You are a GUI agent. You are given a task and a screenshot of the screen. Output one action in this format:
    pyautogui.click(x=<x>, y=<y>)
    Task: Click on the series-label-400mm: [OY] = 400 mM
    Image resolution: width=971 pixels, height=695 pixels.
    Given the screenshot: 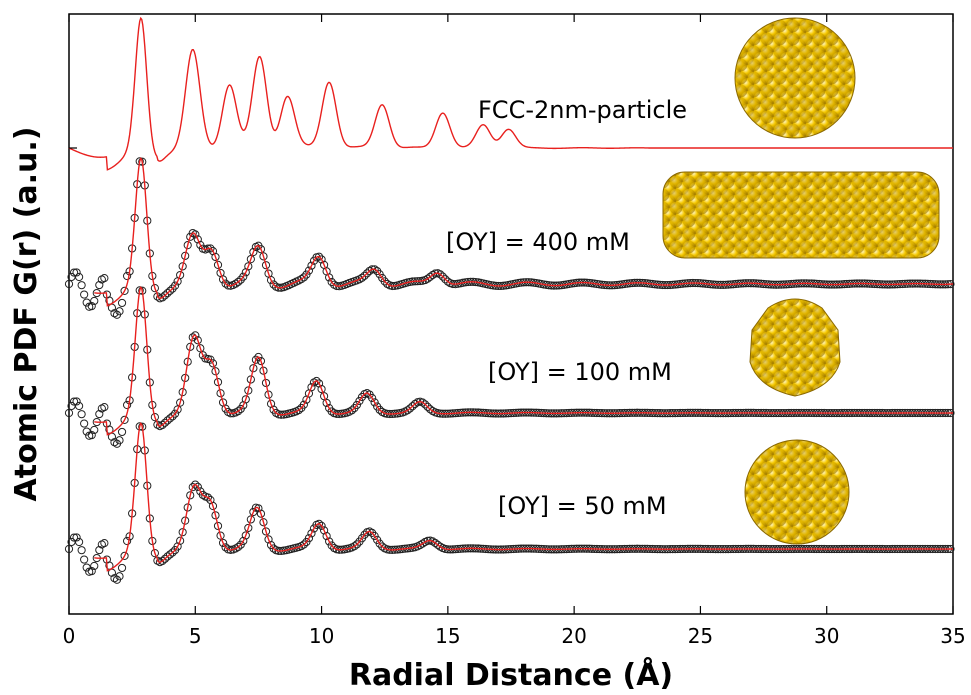 What is the action you would take?
    pyautogui.click(x=538, y=242)
    